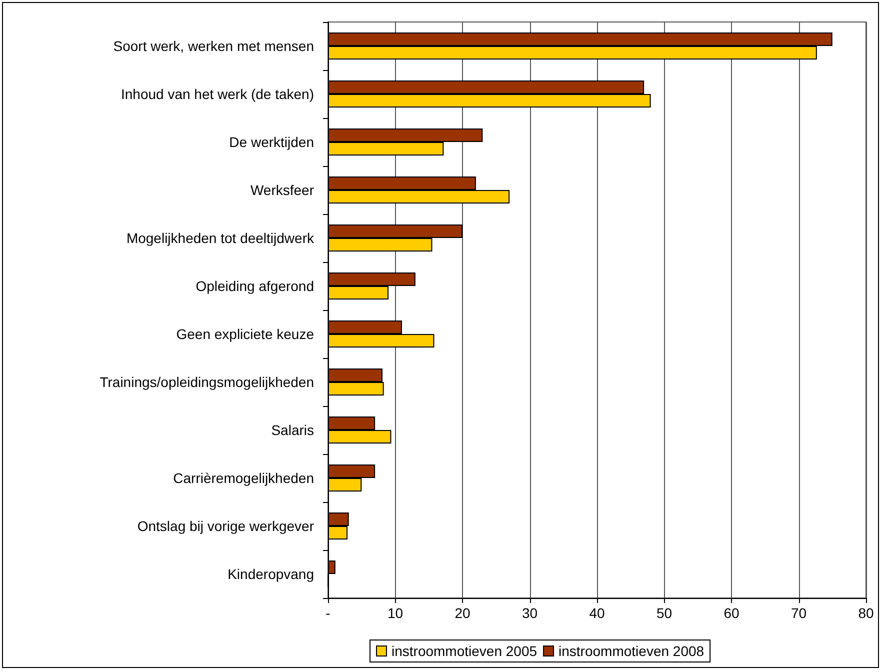 The image size is (883, 672). I want to click on legend-label: instroommotieven 2008, so click(631, 651).